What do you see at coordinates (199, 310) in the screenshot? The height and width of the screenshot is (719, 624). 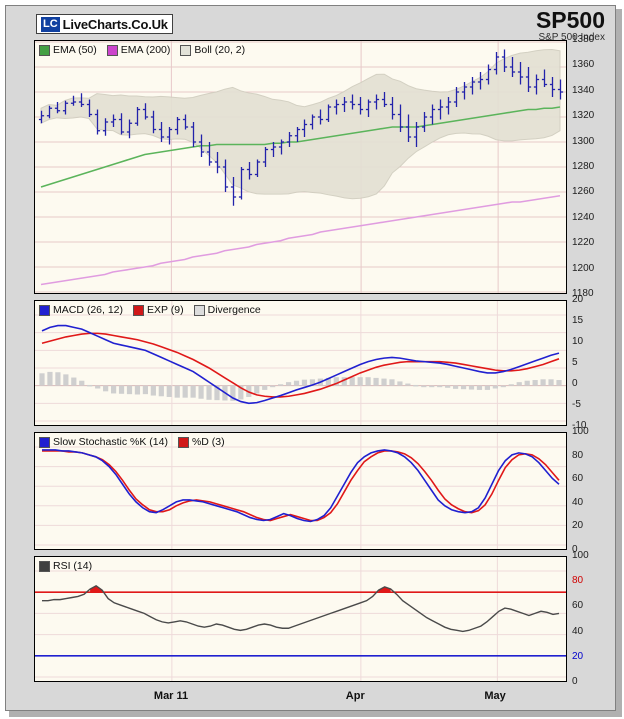 I see `divergence-swatch` at bounding box center [199, 310].